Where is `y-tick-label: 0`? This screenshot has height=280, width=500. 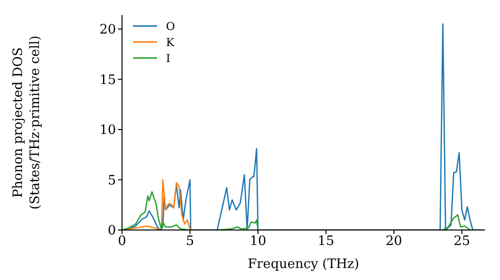
y-tick-label: 0 is located at coordinates (112, 231).